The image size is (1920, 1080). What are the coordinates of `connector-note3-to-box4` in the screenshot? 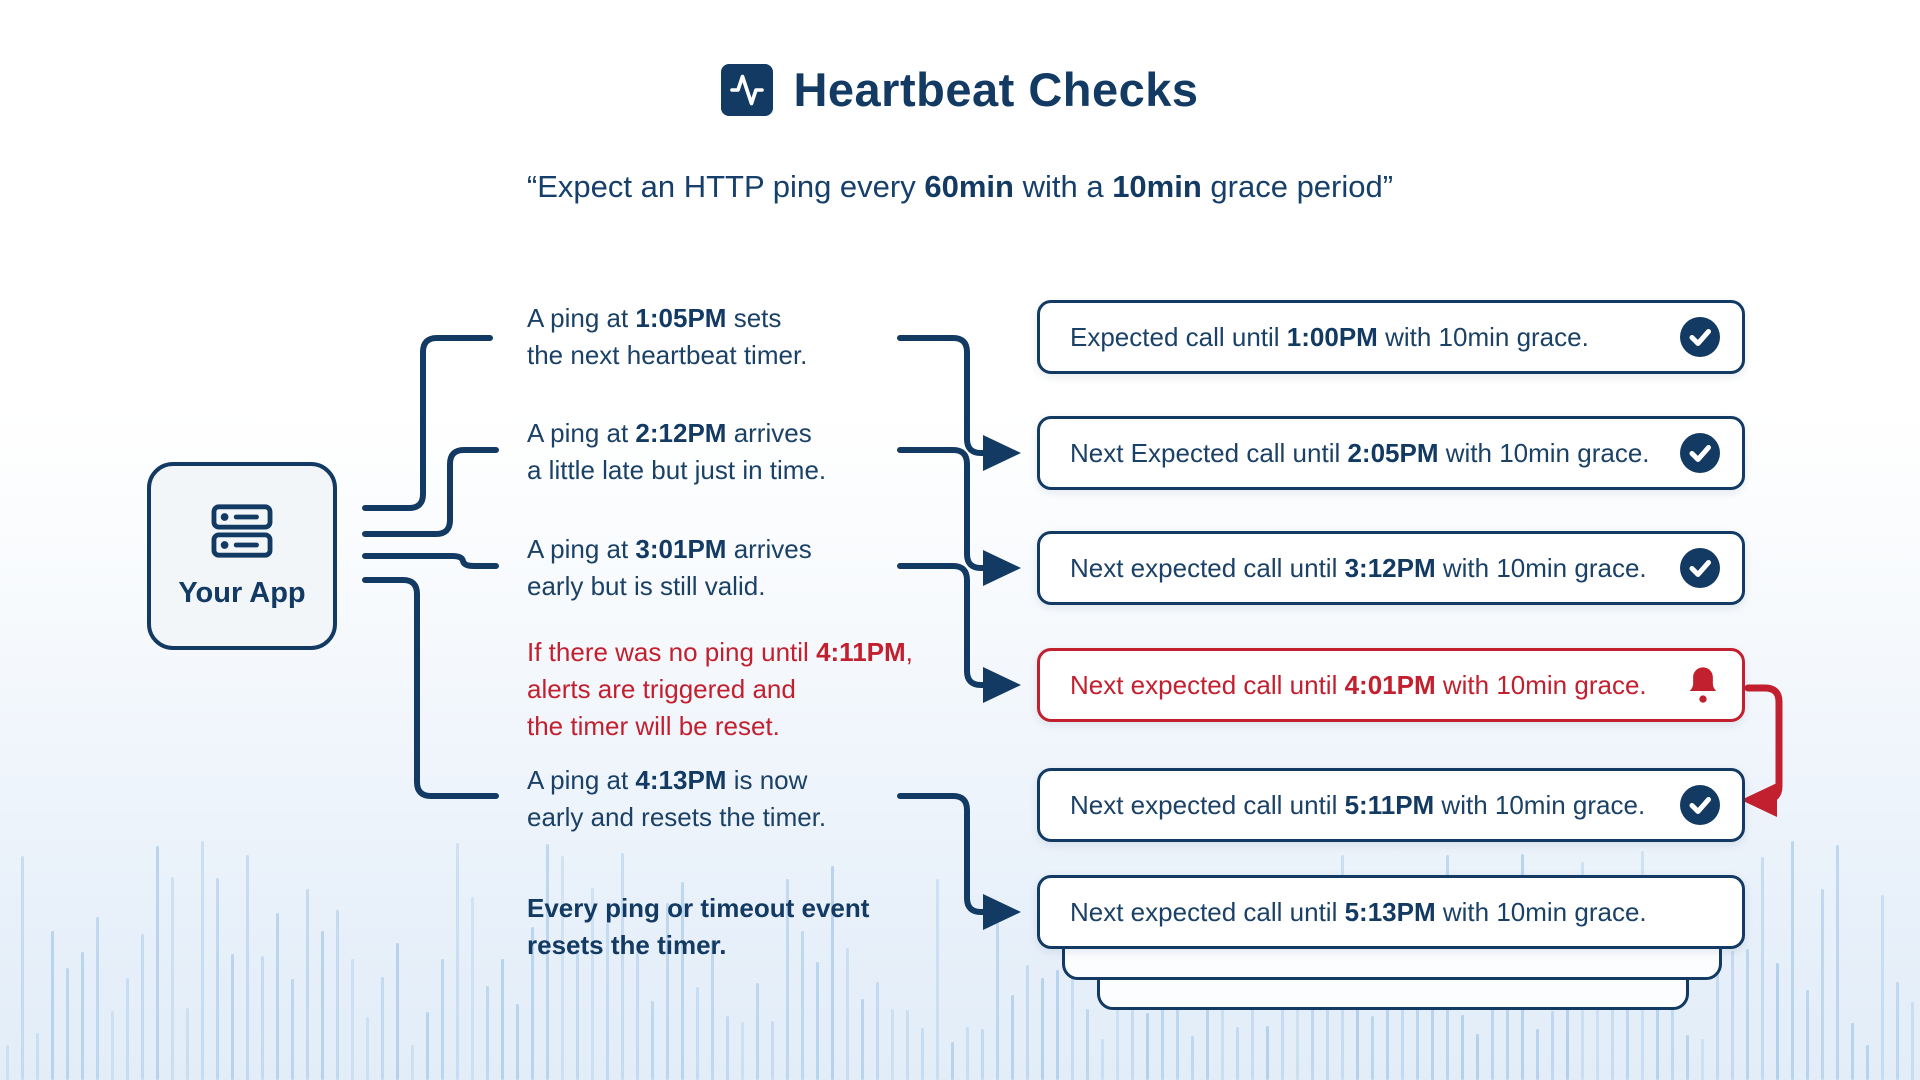 It's located at (942, 625).